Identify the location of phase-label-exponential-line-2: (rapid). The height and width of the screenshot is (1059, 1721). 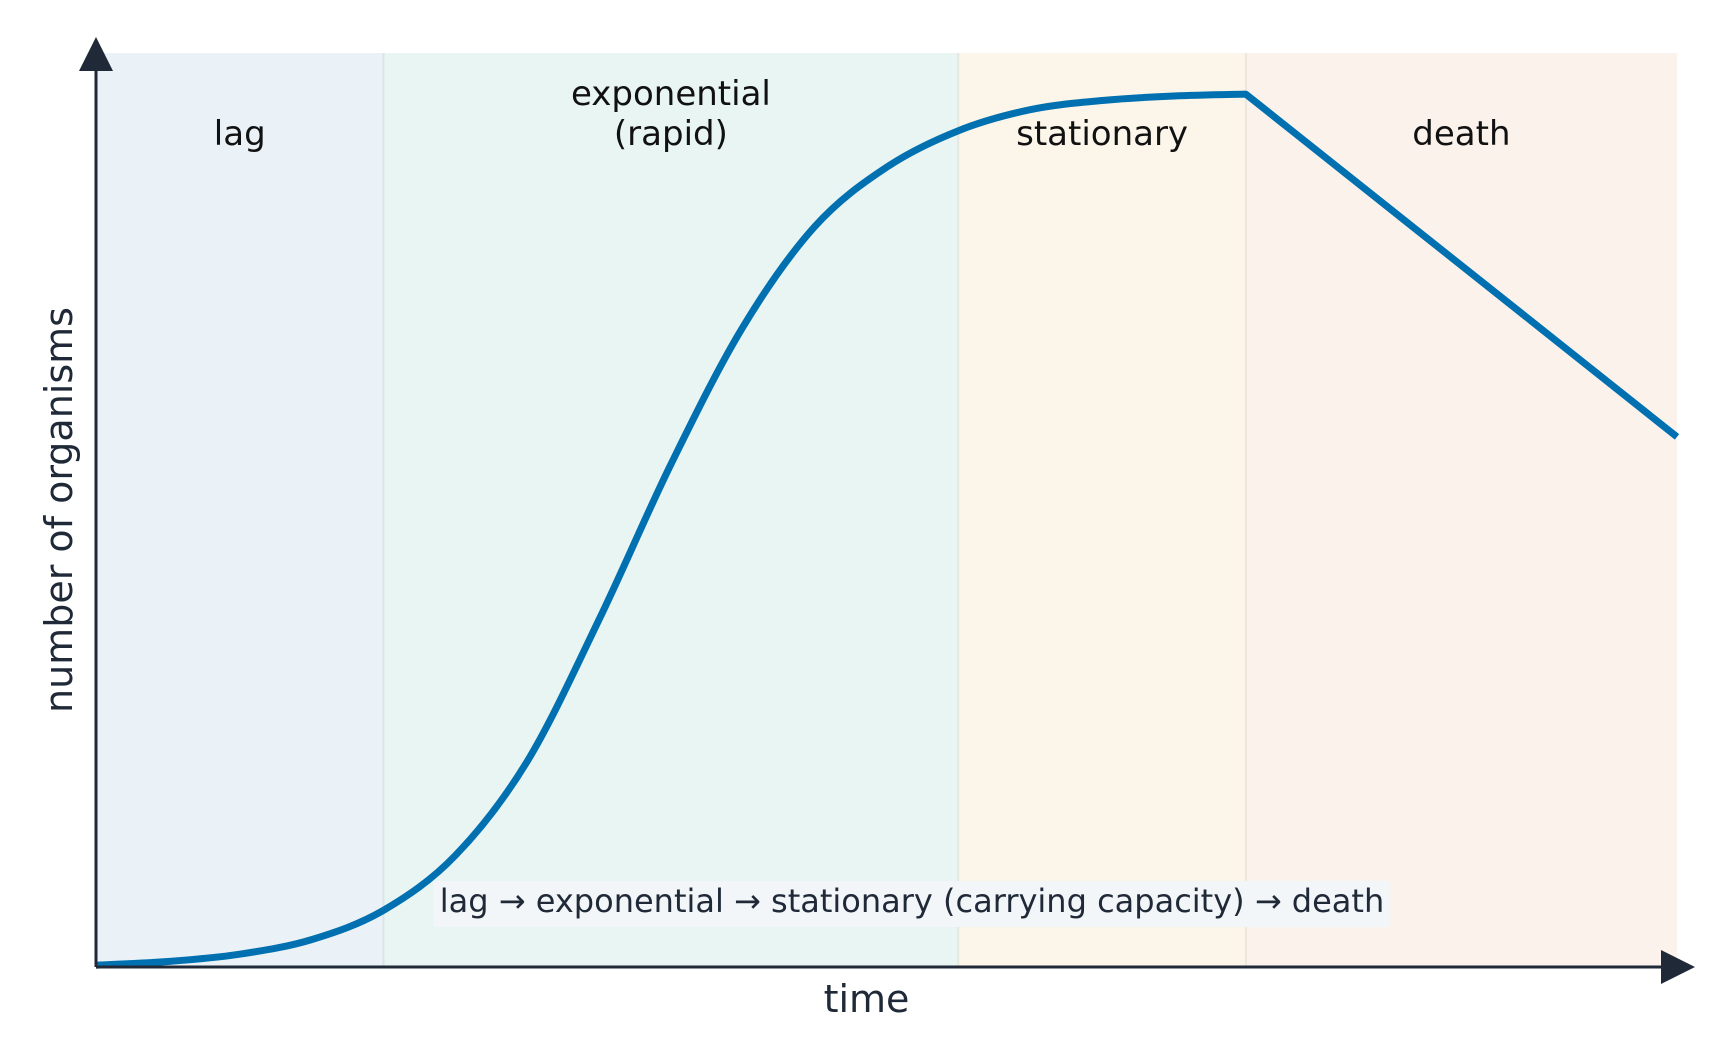
(671, 134).